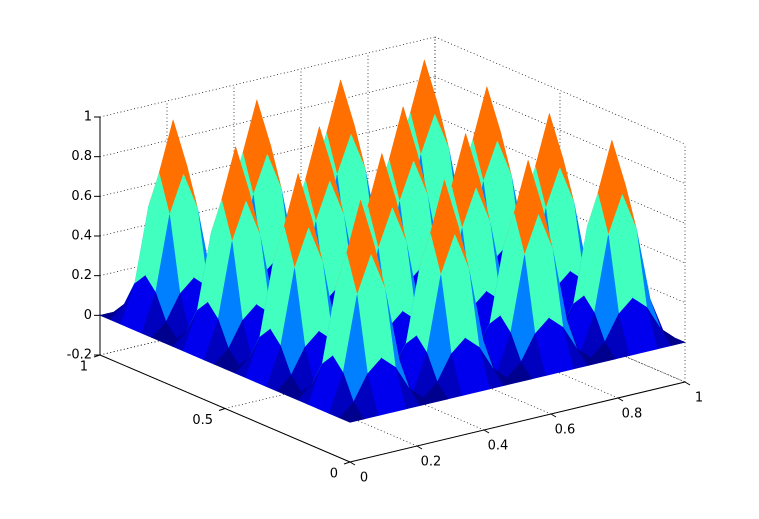 This screenshot has width=759, height=519. I want to click on x-tick-label: 1, so click(699, 398).